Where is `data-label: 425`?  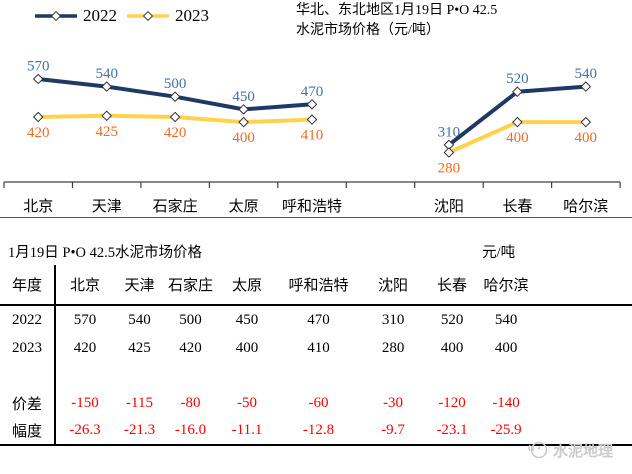
data-label: 425 is located at coordinates (106, 132).